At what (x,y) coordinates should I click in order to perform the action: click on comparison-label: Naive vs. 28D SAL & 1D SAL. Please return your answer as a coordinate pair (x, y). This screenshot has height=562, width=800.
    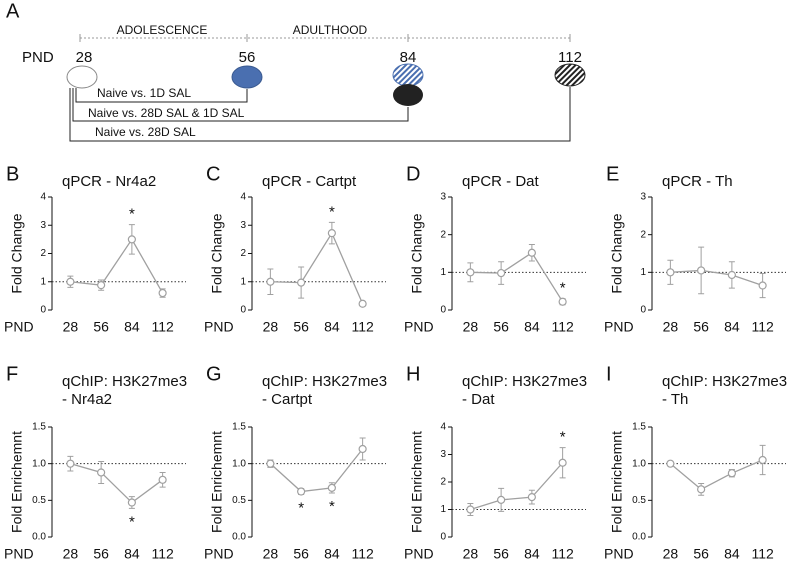
    Looking at the image, I should click on (166, 113).